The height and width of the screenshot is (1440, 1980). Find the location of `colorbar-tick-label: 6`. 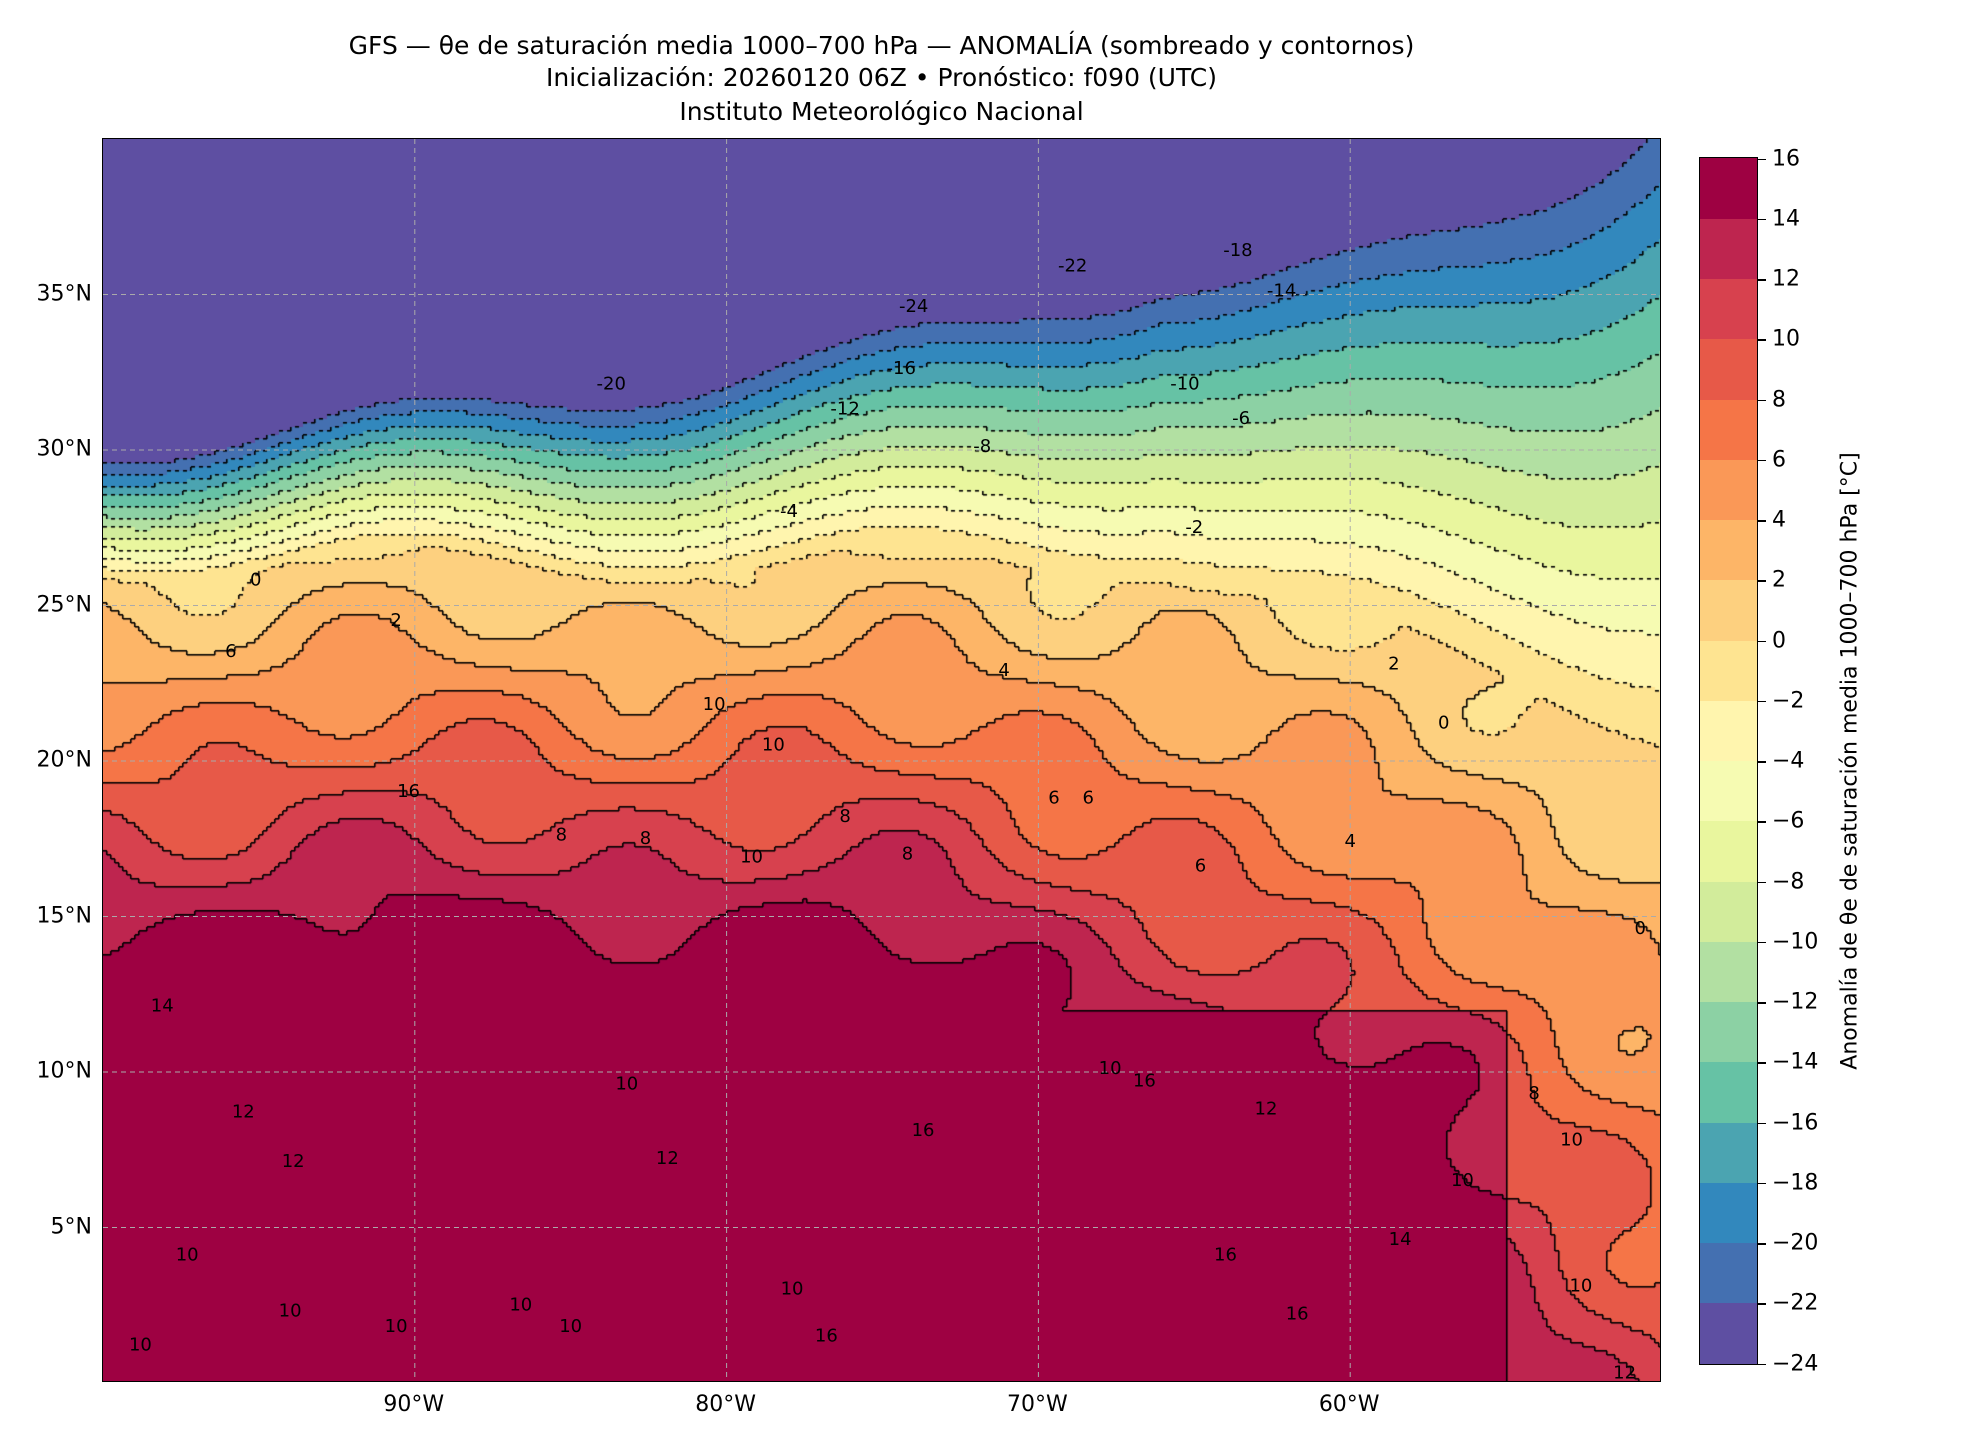

colorbar-tick-label: 6 is located at coordinates (1779, 460).